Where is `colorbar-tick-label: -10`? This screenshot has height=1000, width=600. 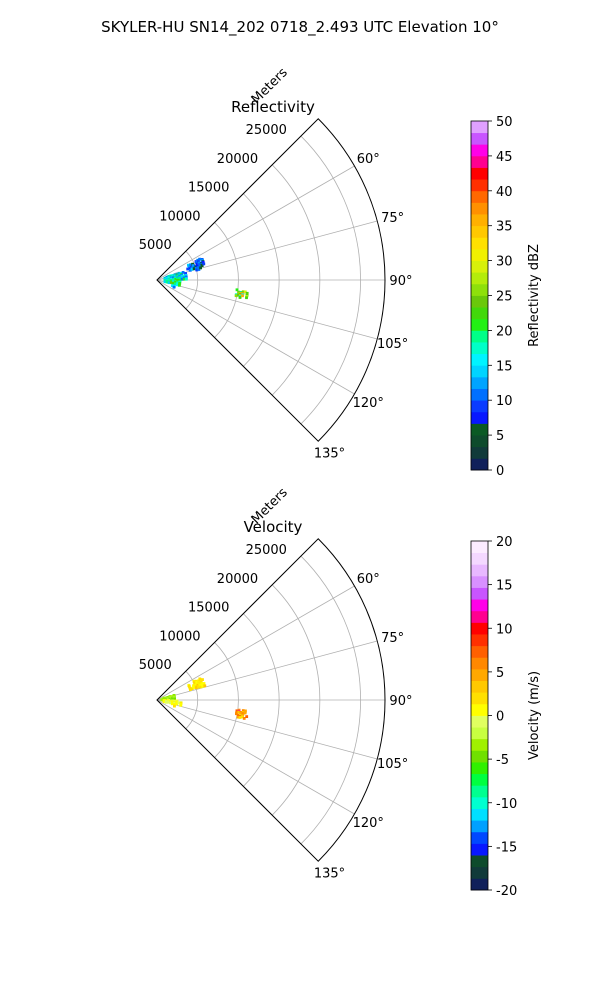 colorbar-tick-label: -10 is located at coordinates (506, 804).